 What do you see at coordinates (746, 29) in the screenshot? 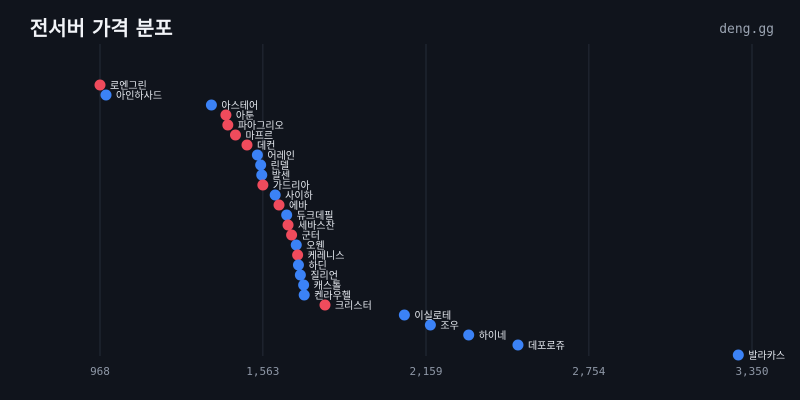
I see `brand-label: deng.gg` at bounding box center [746, 29].